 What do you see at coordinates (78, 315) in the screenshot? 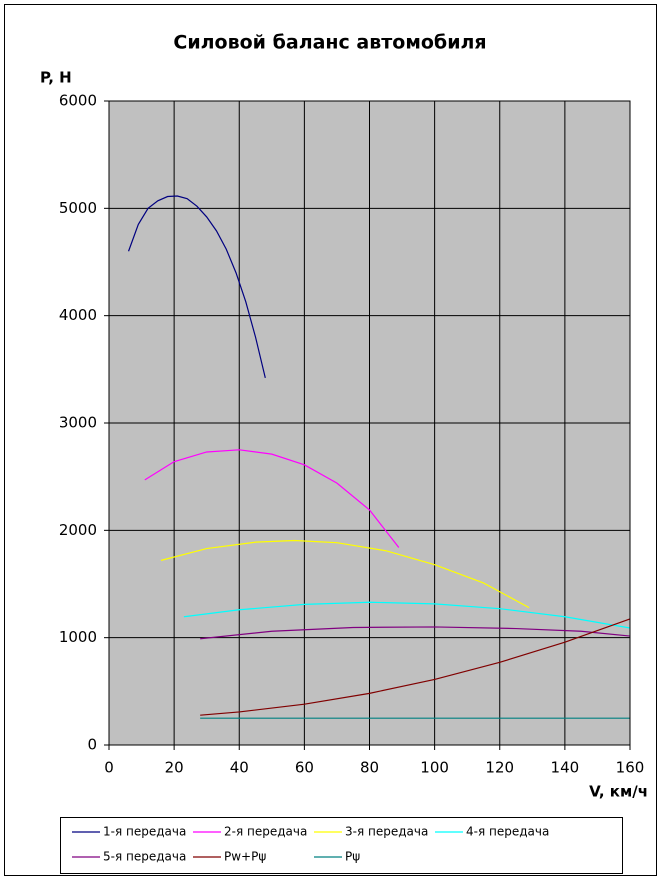
I see `y-tick-label: 4000` at bounding box center [78, 315].